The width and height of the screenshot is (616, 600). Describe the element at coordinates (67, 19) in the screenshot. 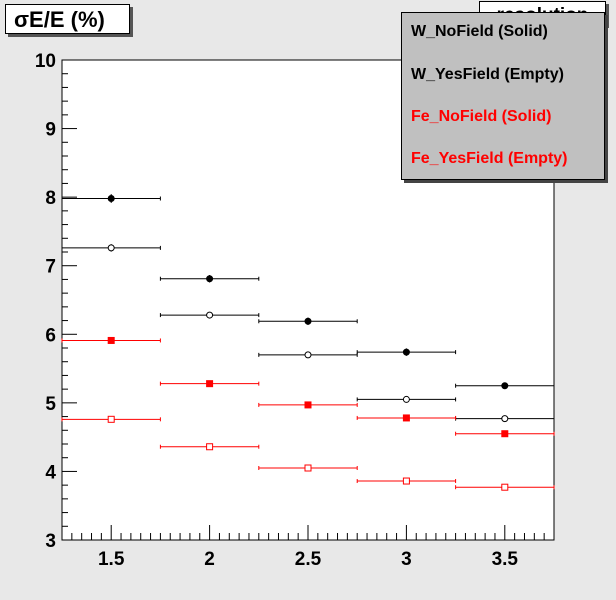

I see `y-axis-title: σE/E (%)` at that location.